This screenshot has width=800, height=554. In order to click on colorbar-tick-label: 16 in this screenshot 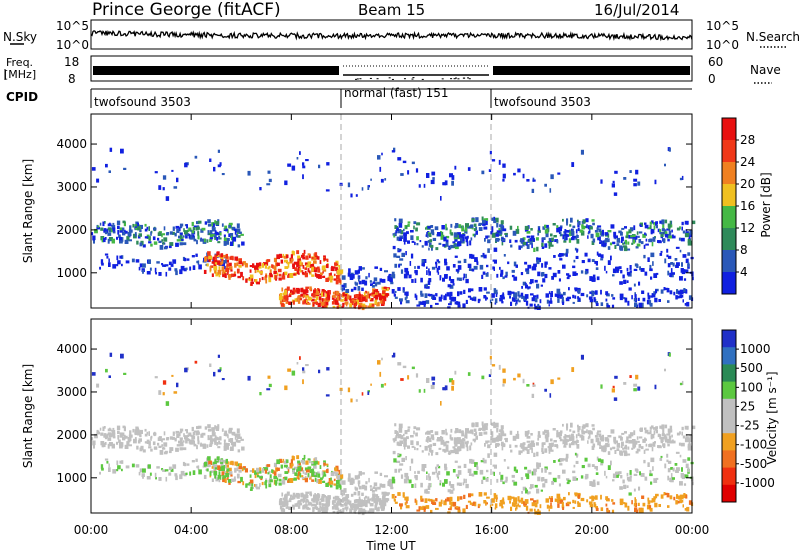, I will do `click(747, 206)`.